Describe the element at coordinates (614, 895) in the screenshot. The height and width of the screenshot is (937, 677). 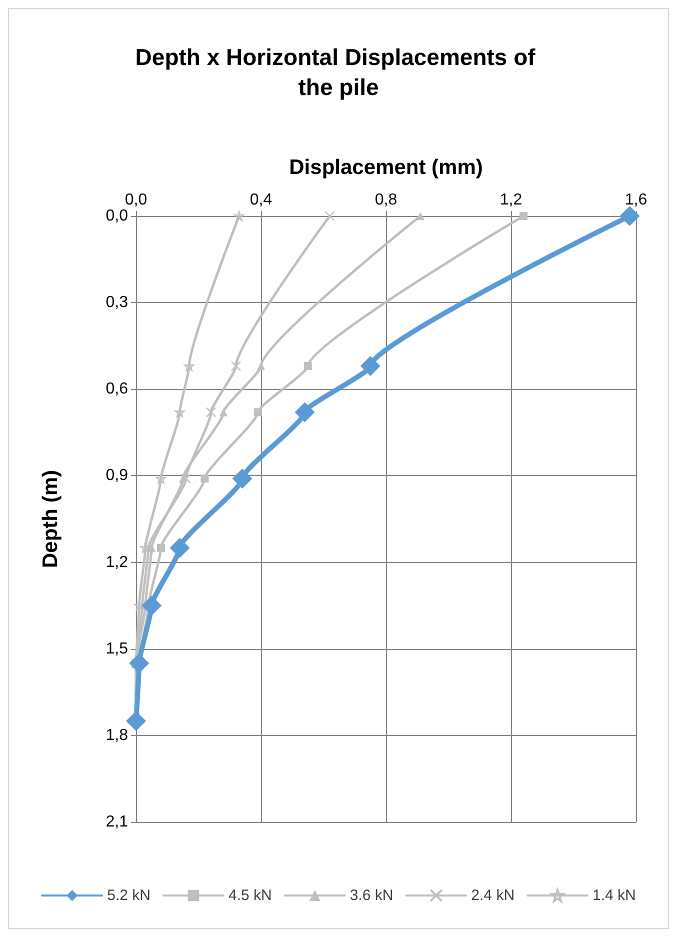
I see `legend-label: 1.4 kN` at that location.